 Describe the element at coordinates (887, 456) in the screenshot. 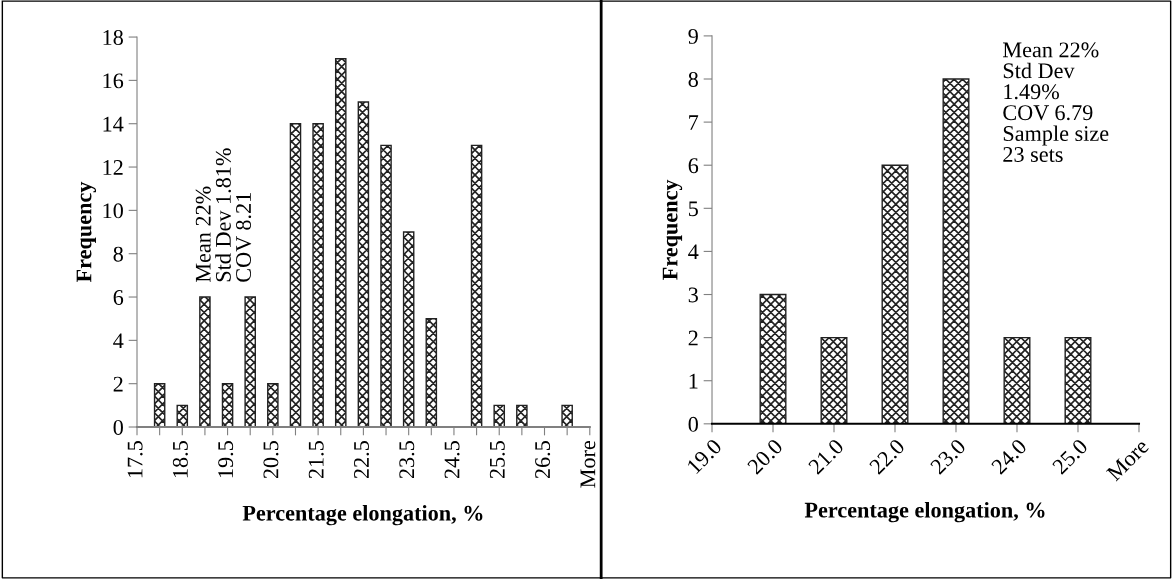

I see `x-tick-label: 22.0` at that location.